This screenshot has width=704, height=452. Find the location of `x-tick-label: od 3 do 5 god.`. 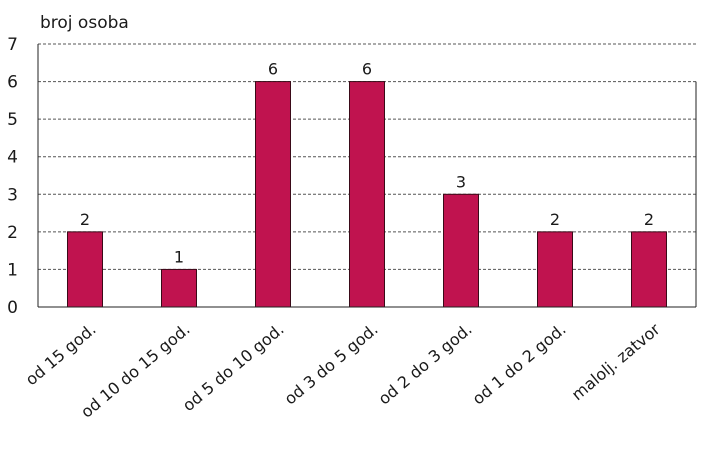

x-tick-label: od 3 do 5 god. is located at coordinates (331, 364).